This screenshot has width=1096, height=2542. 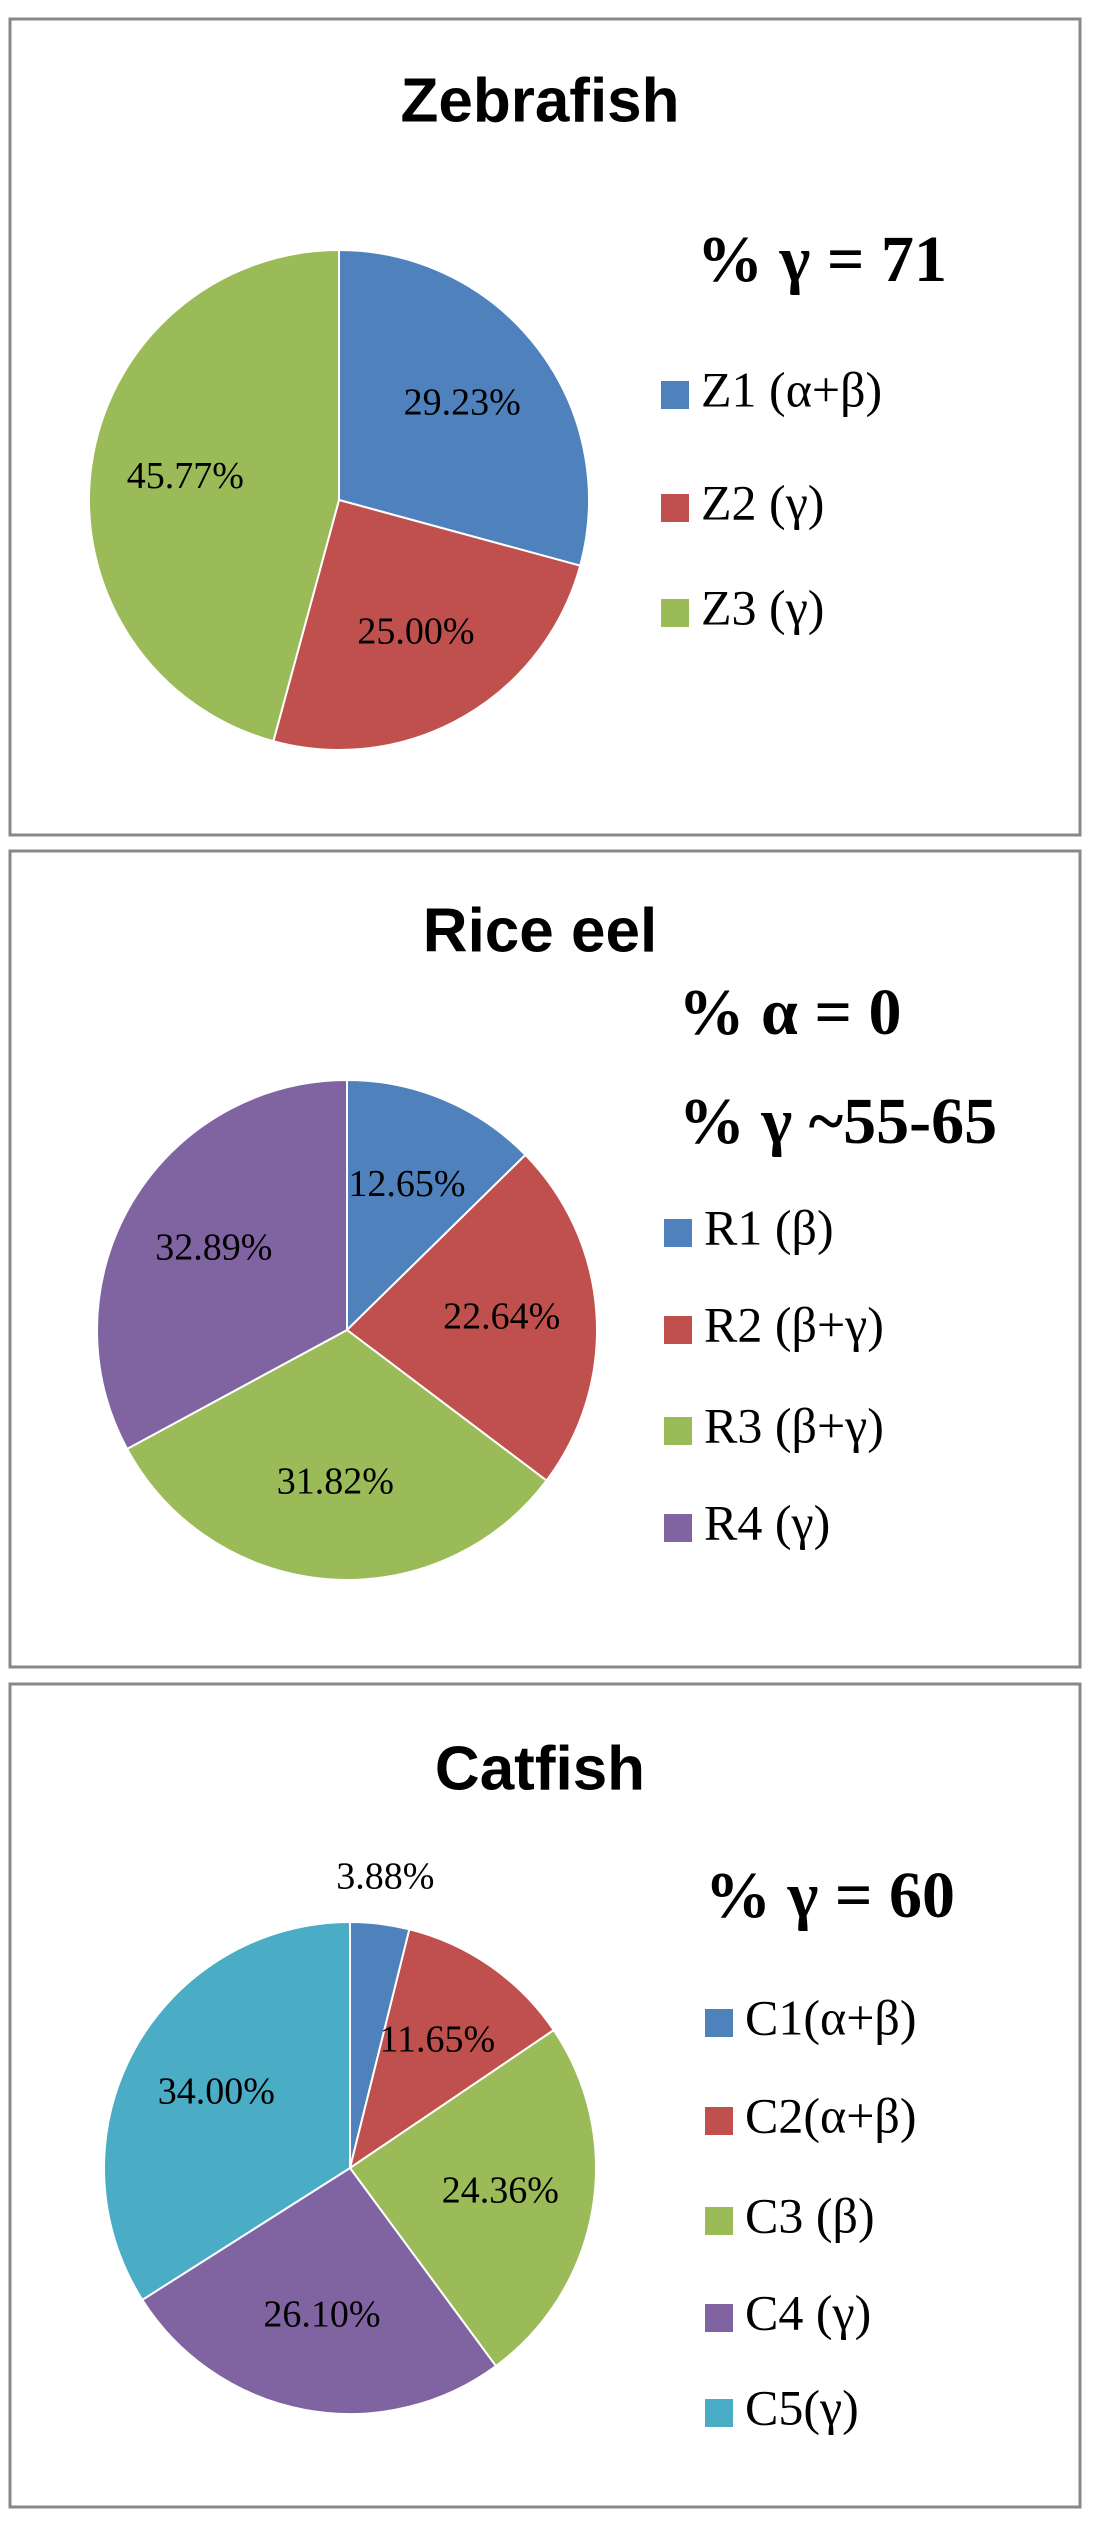 I want to click on annotation: % α = 0, so click(x=790, y=1012).